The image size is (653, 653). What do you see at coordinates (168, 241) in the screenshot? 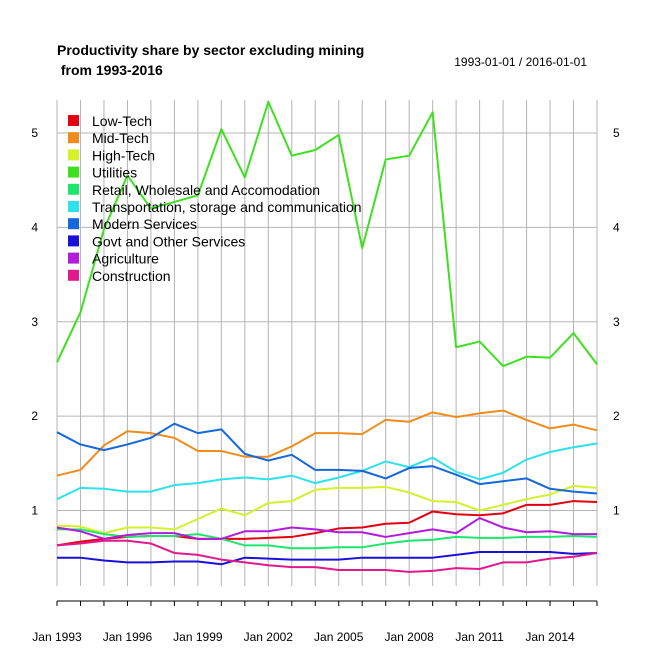
I see `legend-label: Govt and Other Services` at bounding box center [168, 241].